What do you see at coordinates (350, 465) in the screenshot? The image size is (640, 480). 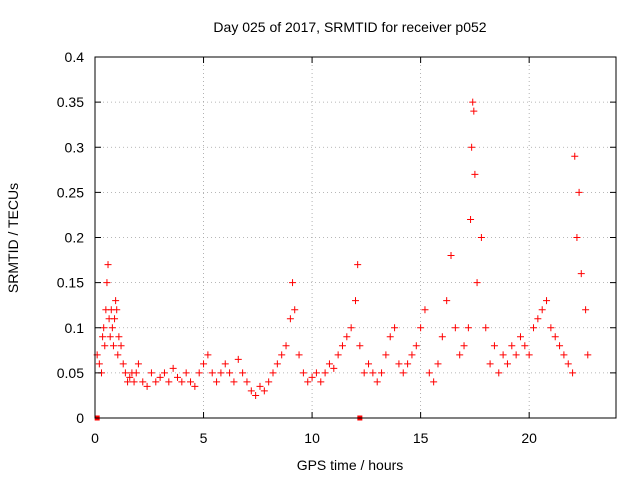 I see `x-axis-label: GPS time / hours` at bounding box center [350, 465].